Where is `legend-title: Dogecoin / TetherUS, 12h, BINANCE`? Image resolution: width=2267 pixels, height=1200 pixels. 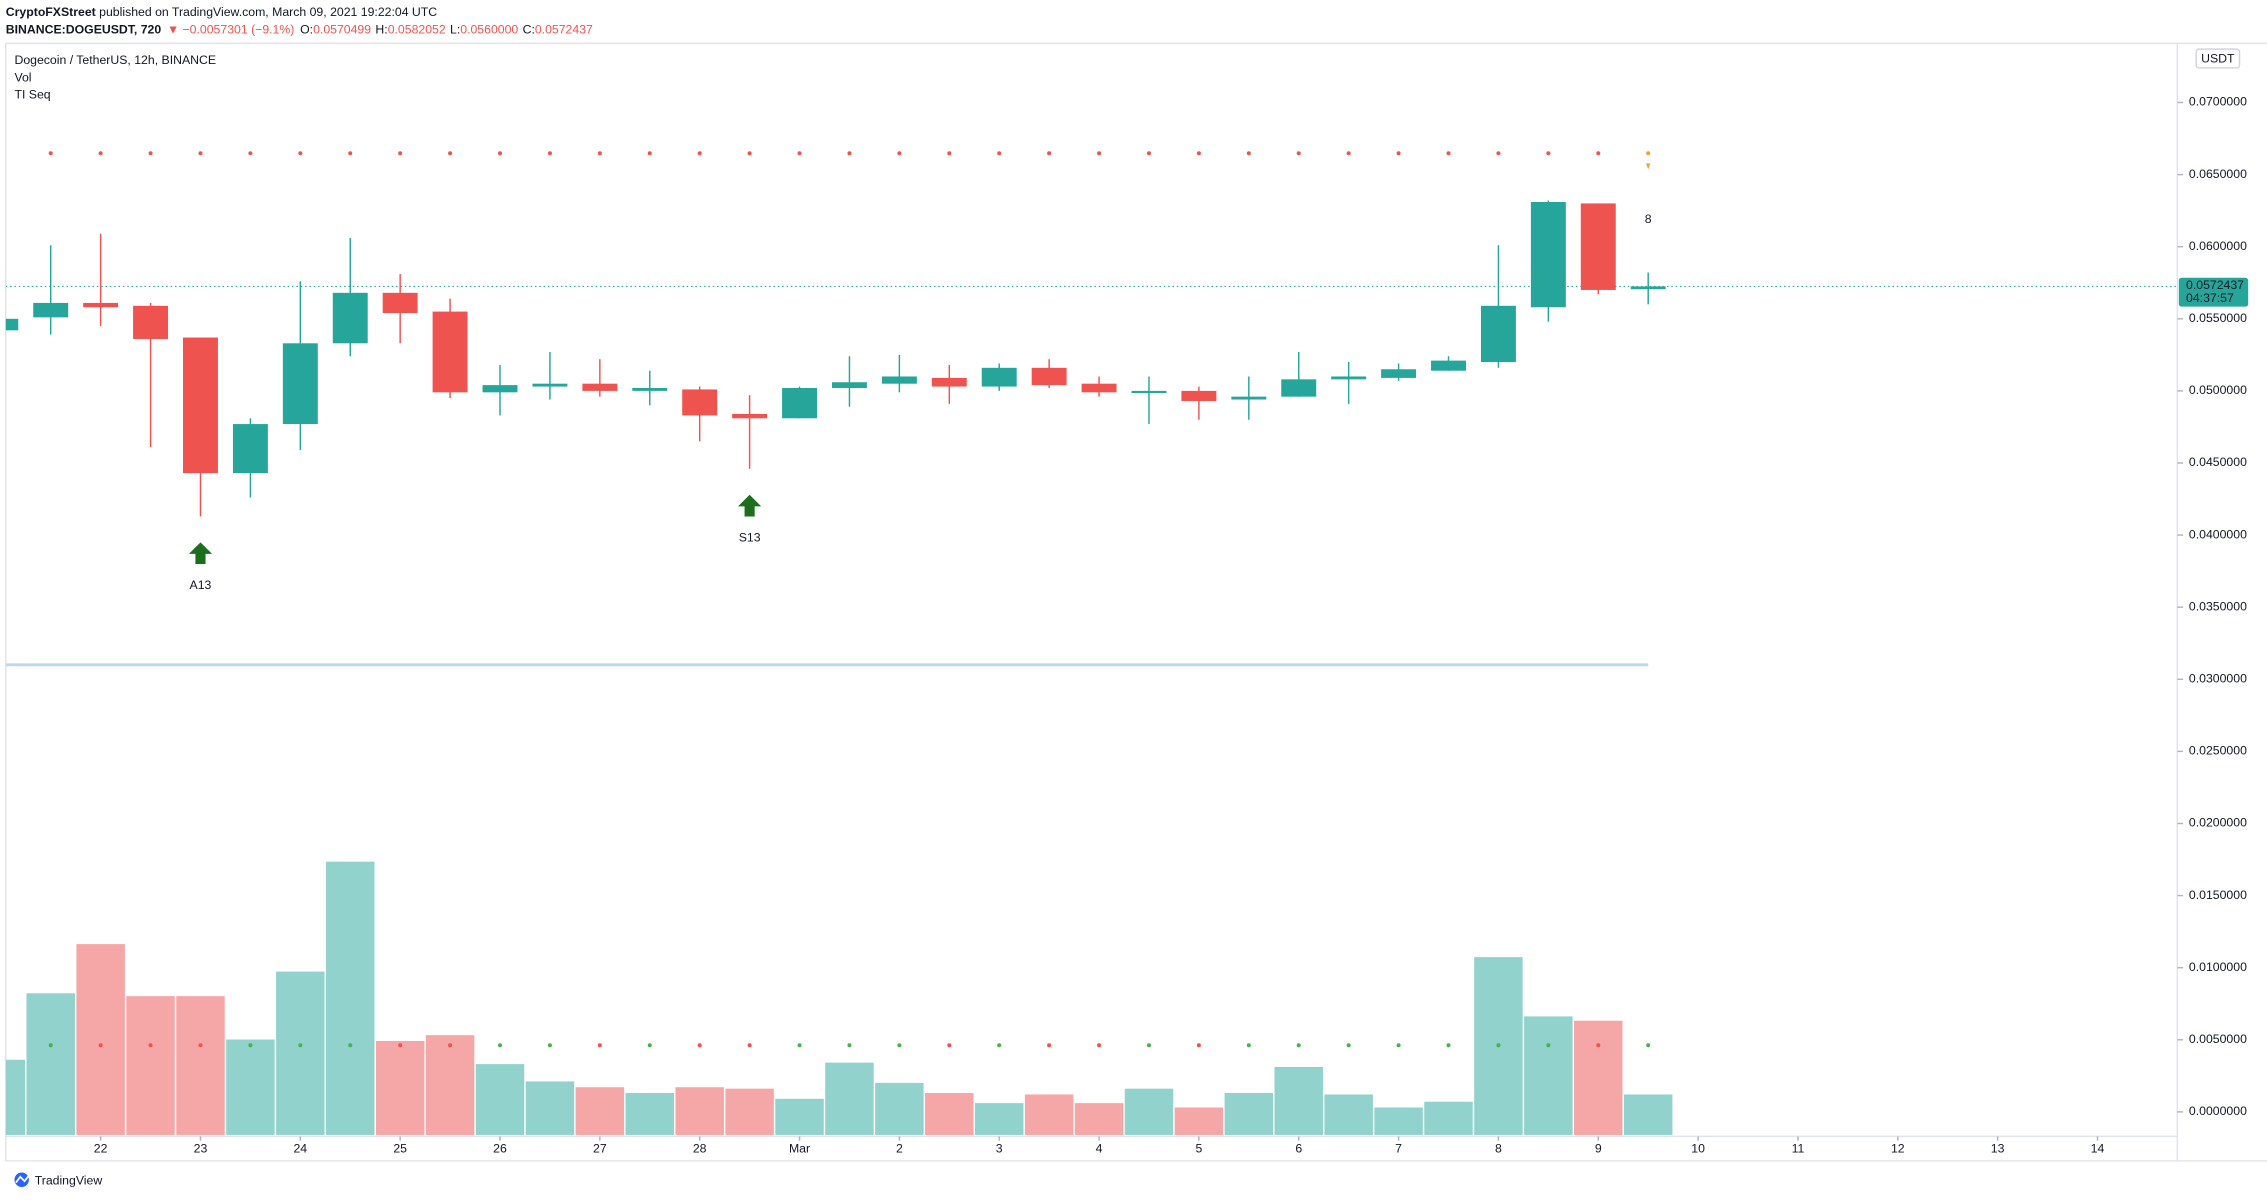
legend-title: Dogecoin / TetherUS, 12h, BINANCE is located at coordinates (115, 60).